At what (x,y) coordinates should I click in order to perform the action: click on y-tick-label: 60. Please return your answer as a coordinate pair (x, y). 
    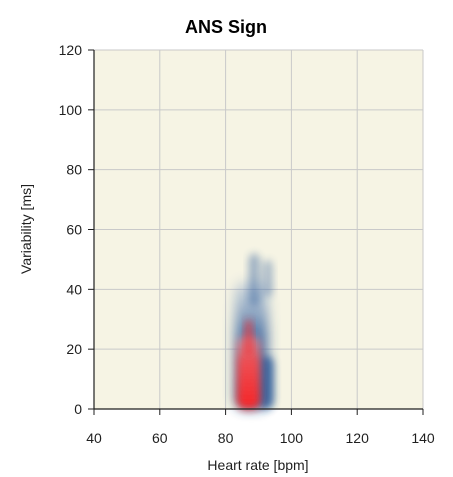
    Looking at the image, I should click on (74, 230).